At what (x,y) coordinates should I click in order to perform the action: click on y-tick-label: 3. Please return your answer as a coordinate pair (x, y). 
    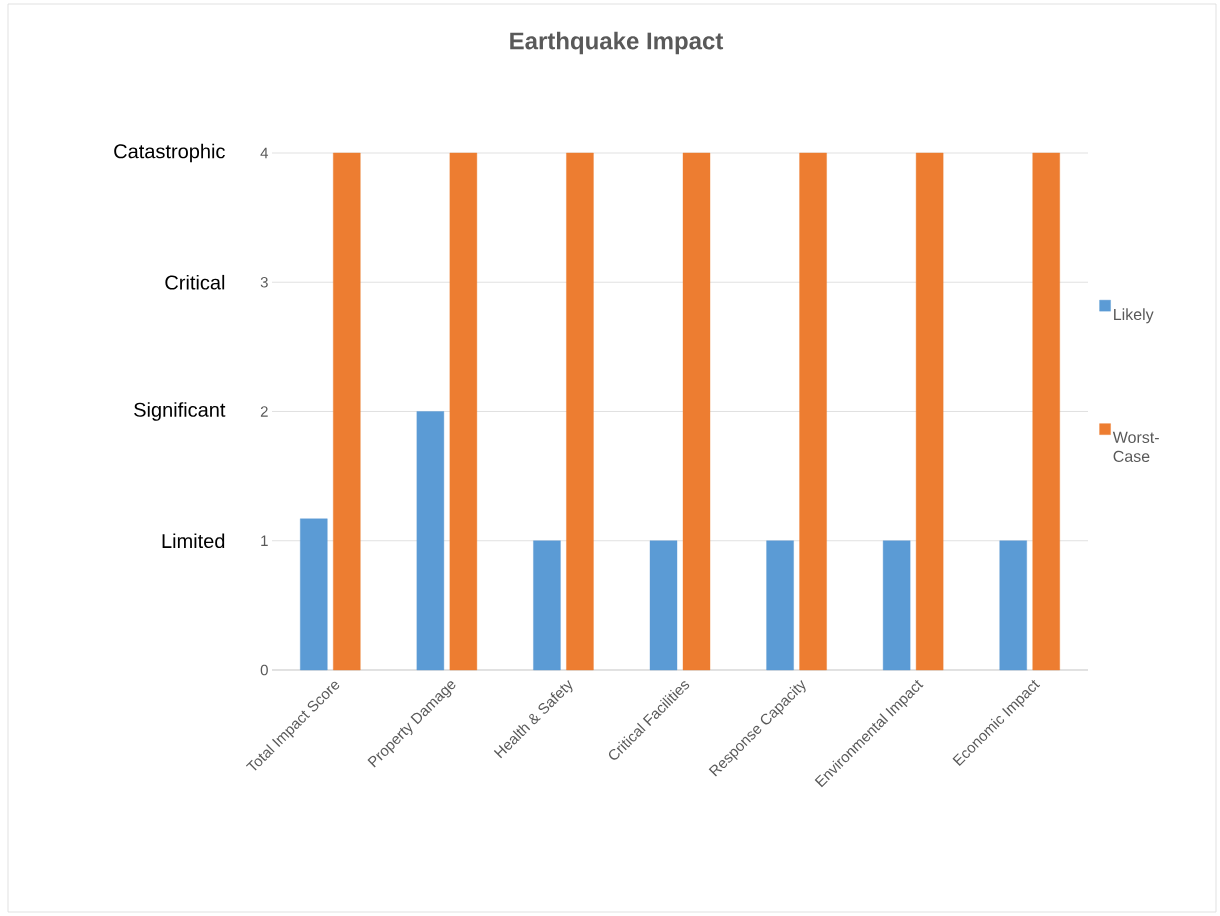
    Looking at the image, I should click on (264, 282).